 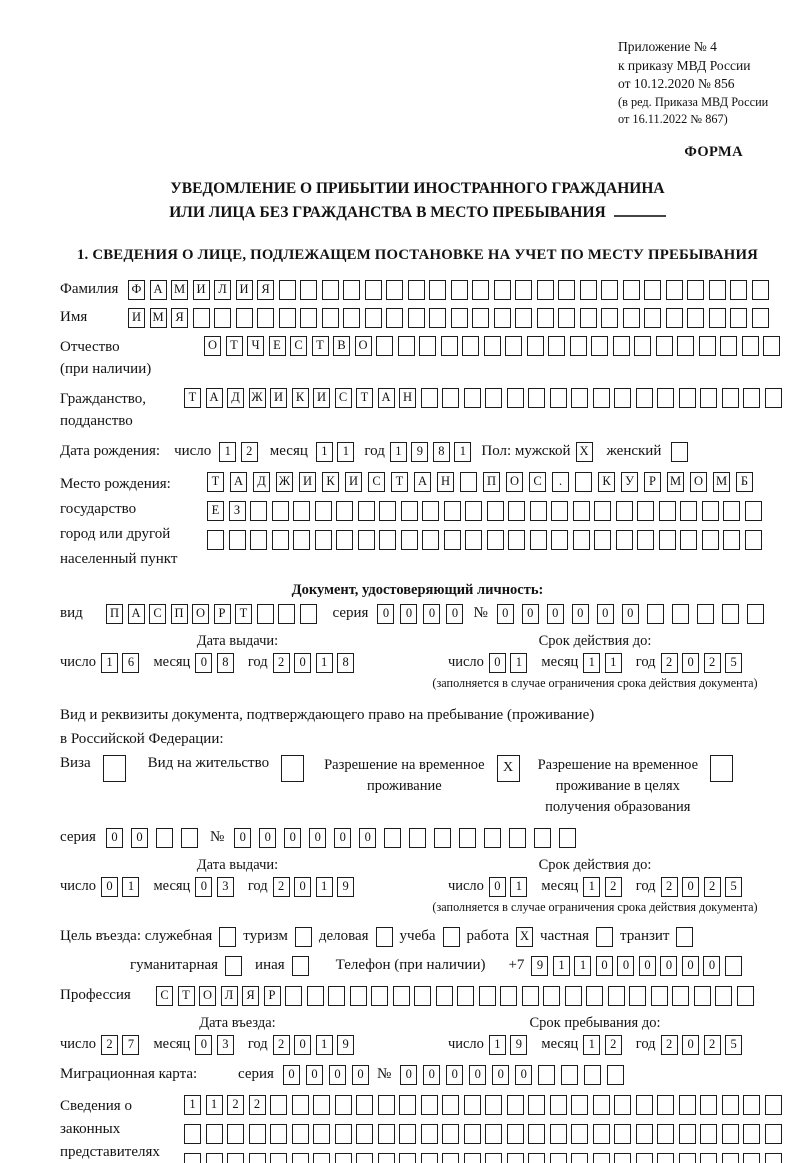 I want to click on char-cell: З, so click(x=237, y=510).